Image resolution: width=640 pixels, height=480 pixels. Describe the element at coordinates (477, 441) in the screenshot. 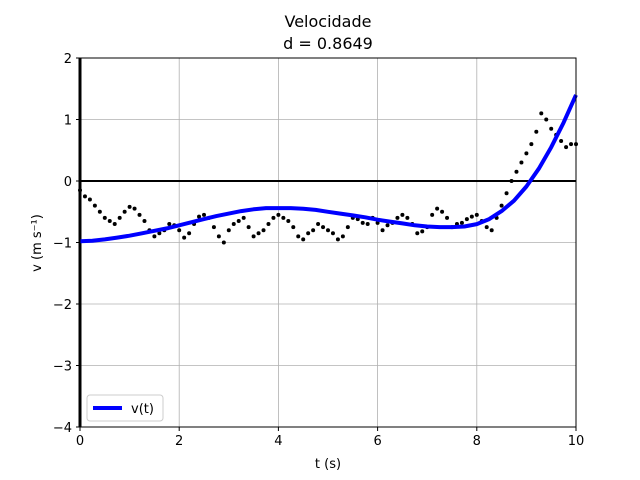

I see `x-tick-label: 8` at that location.